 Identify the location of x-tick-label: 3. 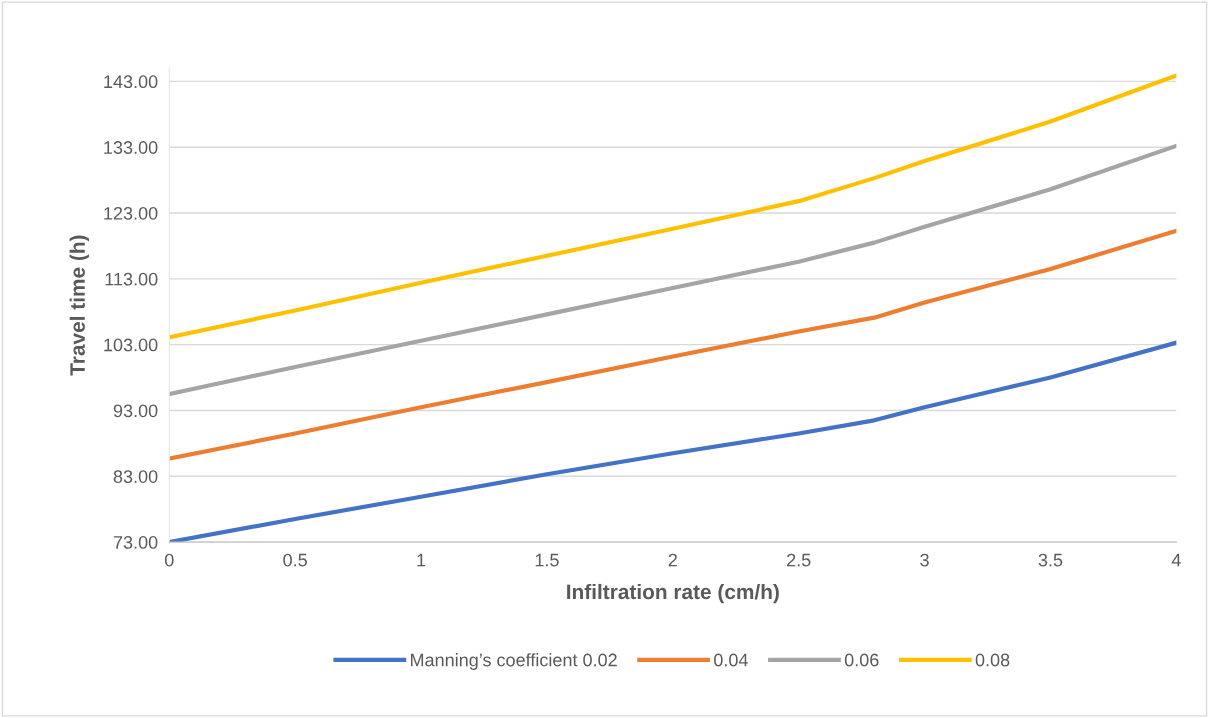
(924, 560).